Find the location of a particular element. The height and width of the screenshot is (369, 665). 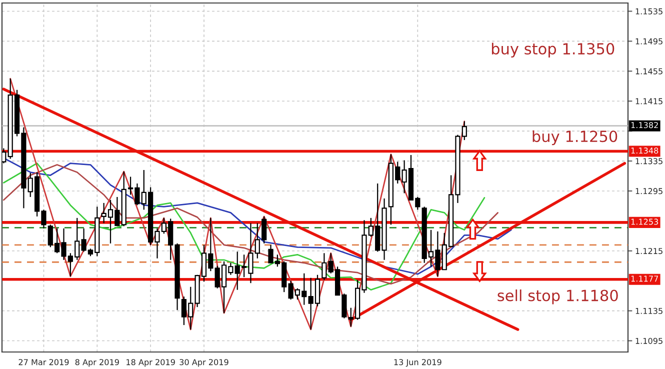

y-tick-label: 1.1295 is located at coordinates (649, 191).